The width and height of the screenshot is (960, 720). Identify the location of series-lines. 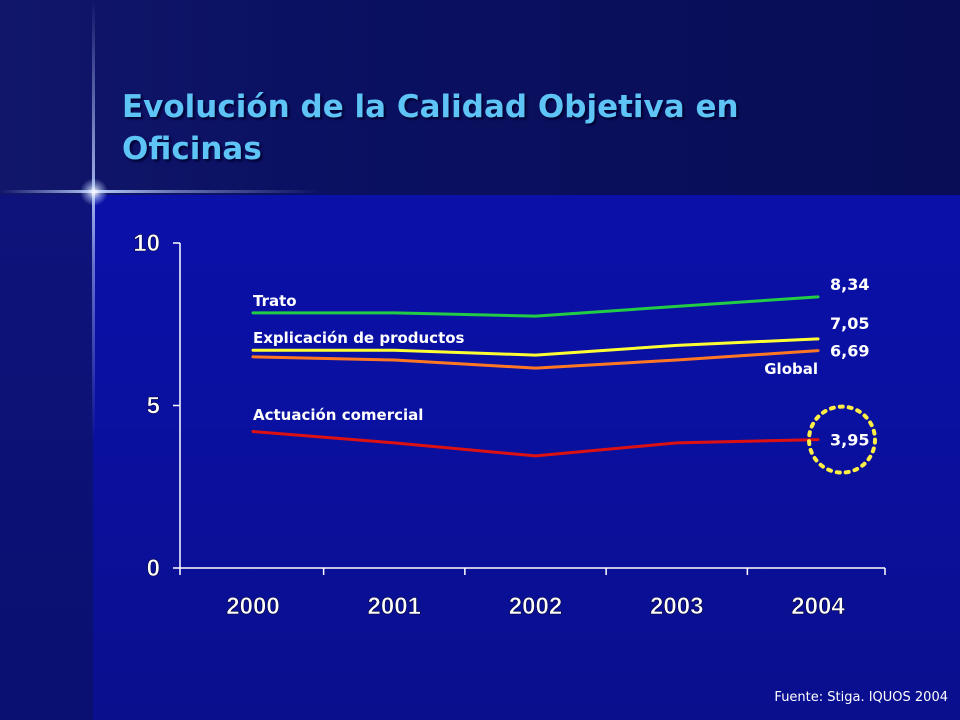
(535, 376).